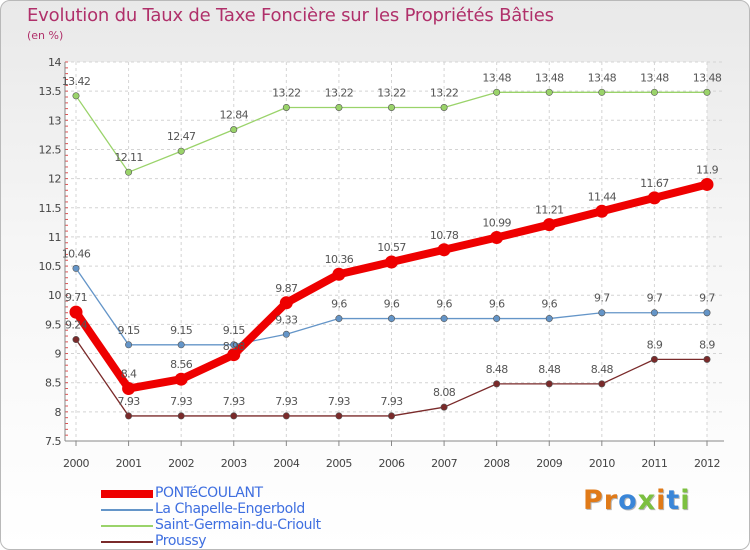 The width and height of the screenshot is (750, 550). I want to click on x-tick-label: 2003, so click(234, 463).